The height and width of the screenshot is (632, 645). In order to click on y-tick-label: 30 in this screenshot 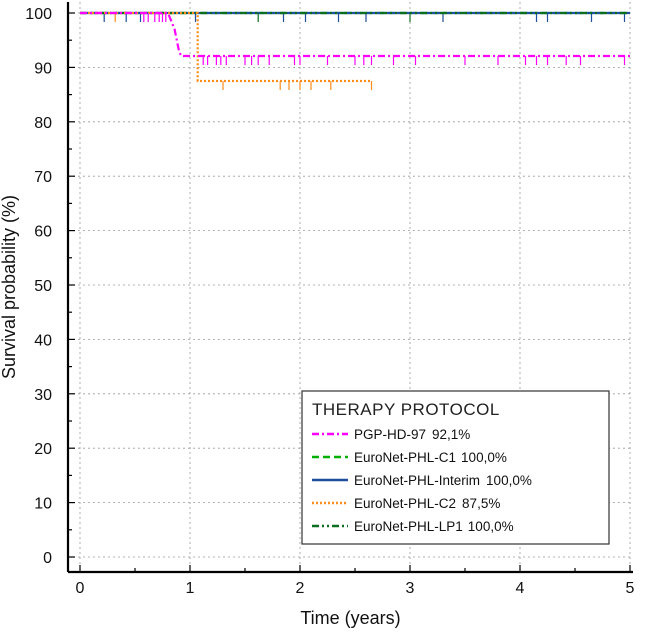, I will do `click(43, 395)`.